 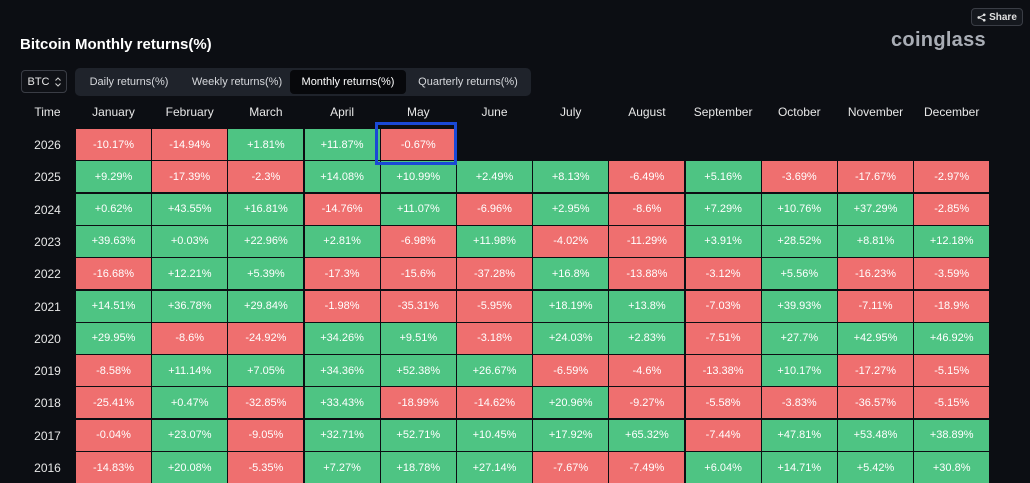 I want to click on column-header-april: April, so click(x=342, y=112).